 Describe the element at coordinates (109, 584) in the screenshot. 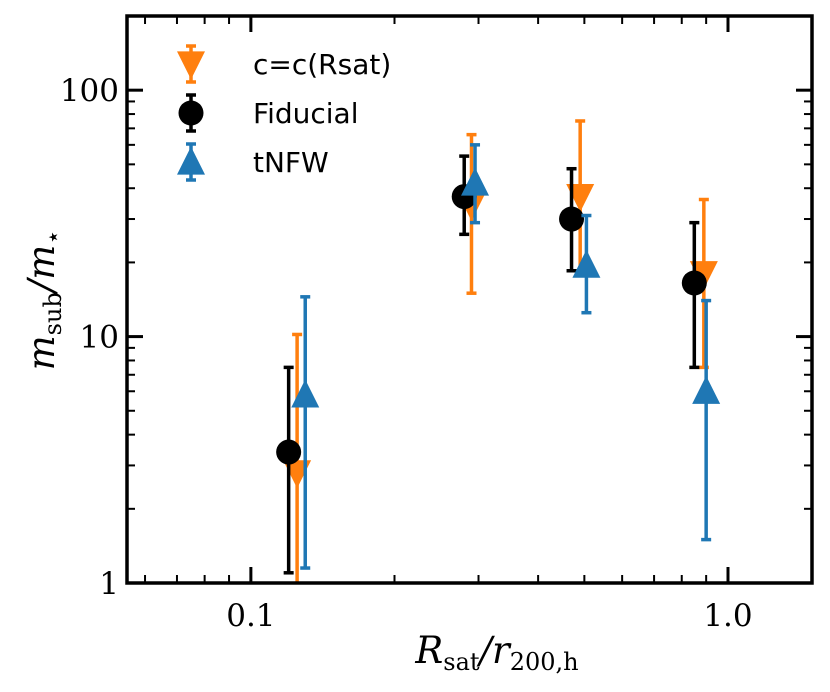

I see `y-tick-label: 1` at that location.